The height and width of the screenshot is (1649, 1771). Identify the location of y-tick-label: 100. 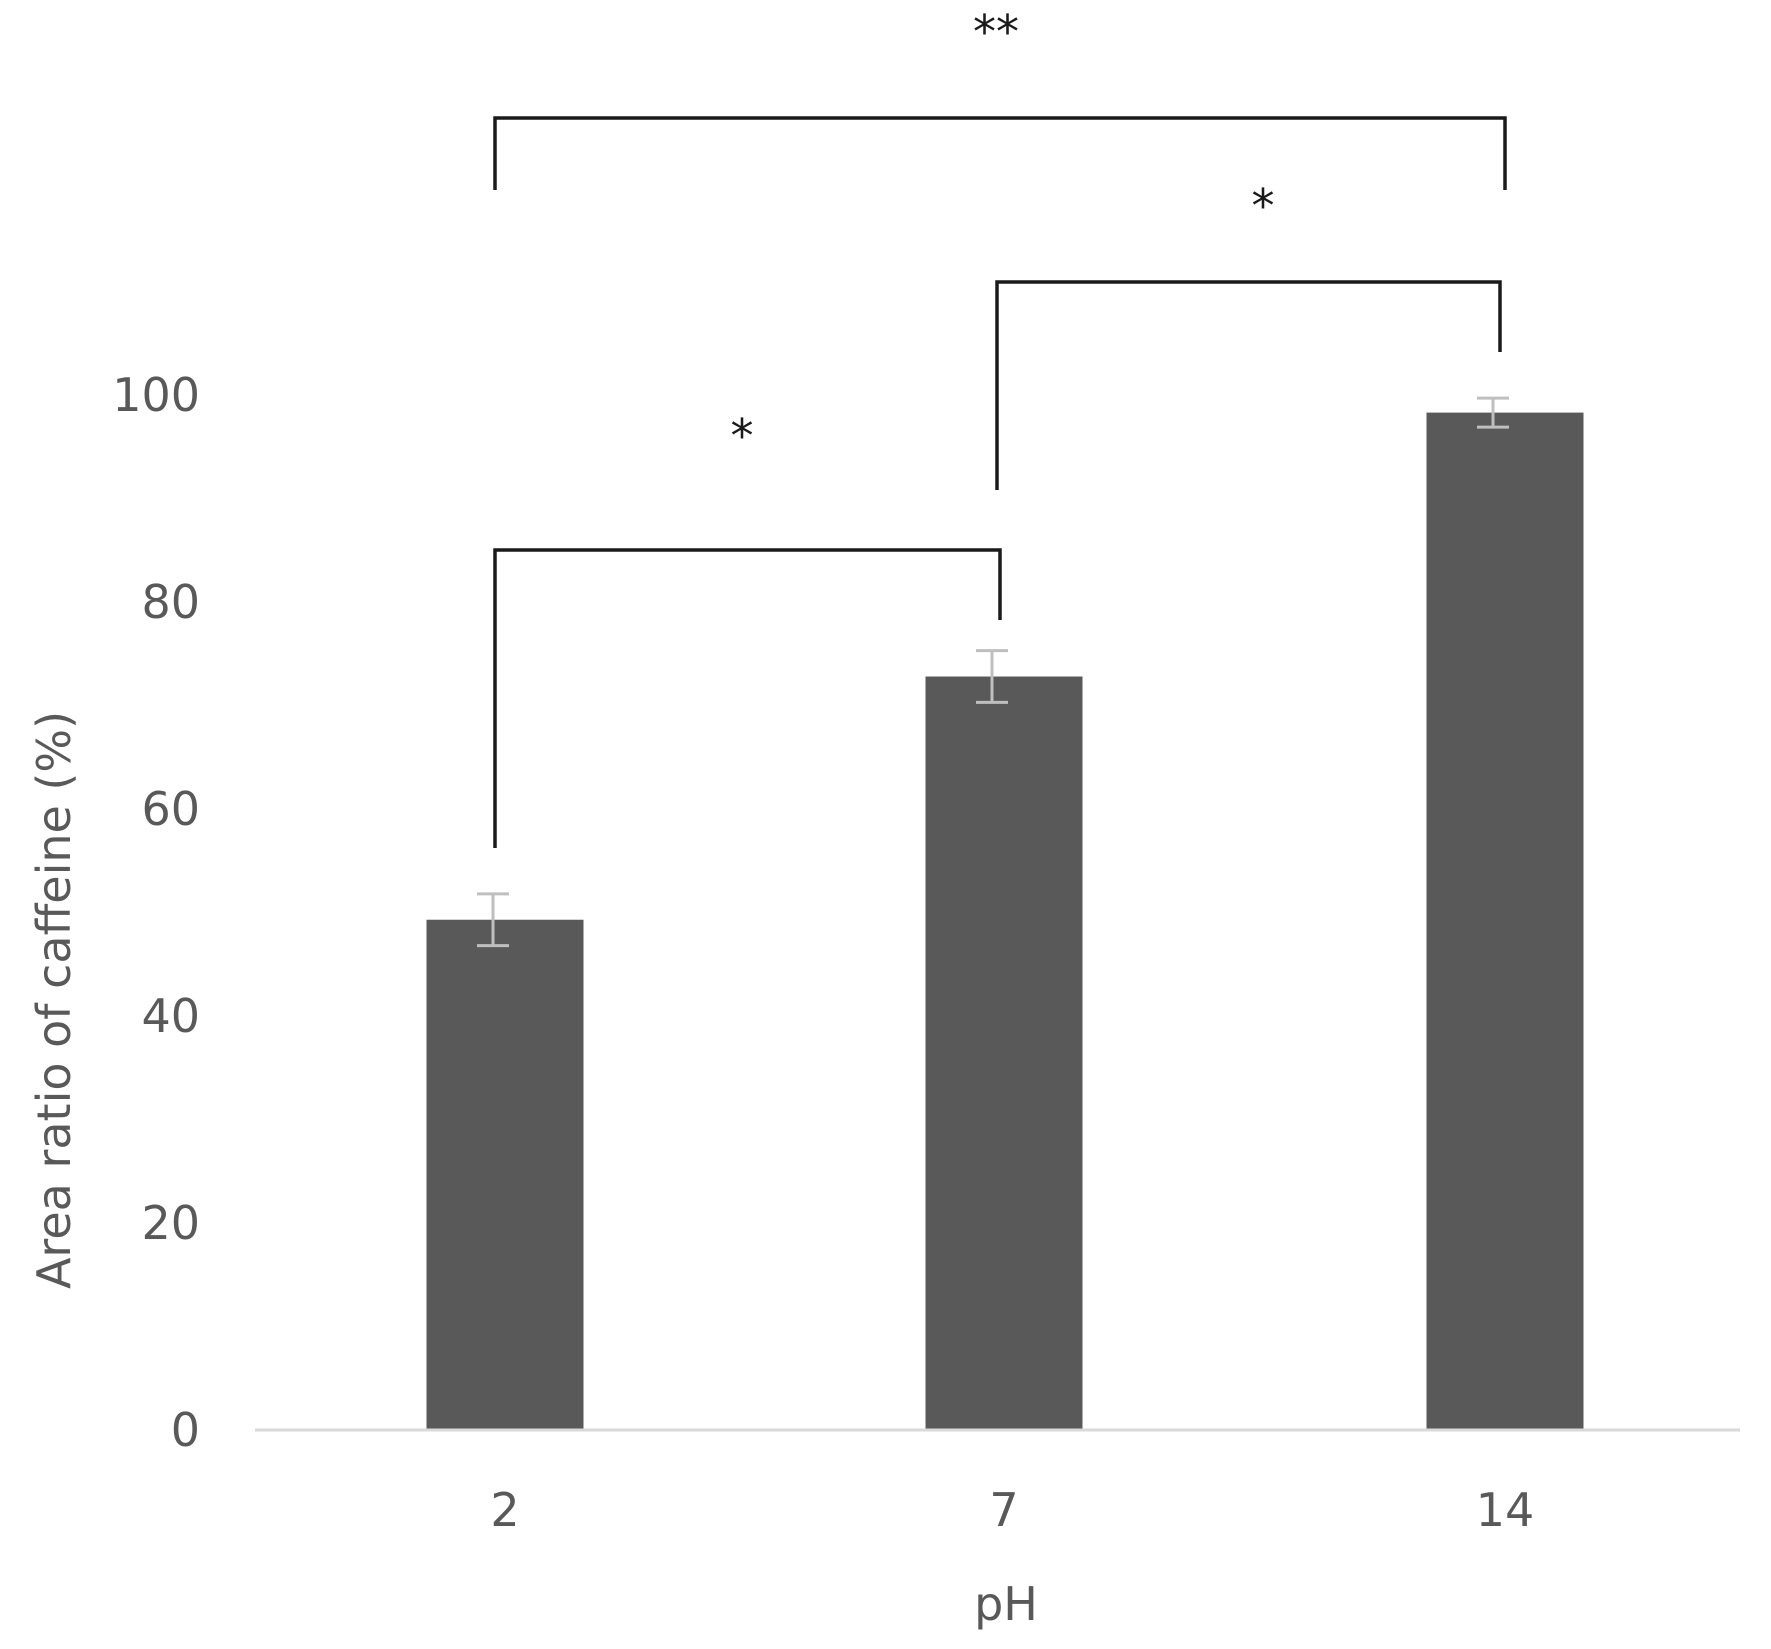
(156, 395).